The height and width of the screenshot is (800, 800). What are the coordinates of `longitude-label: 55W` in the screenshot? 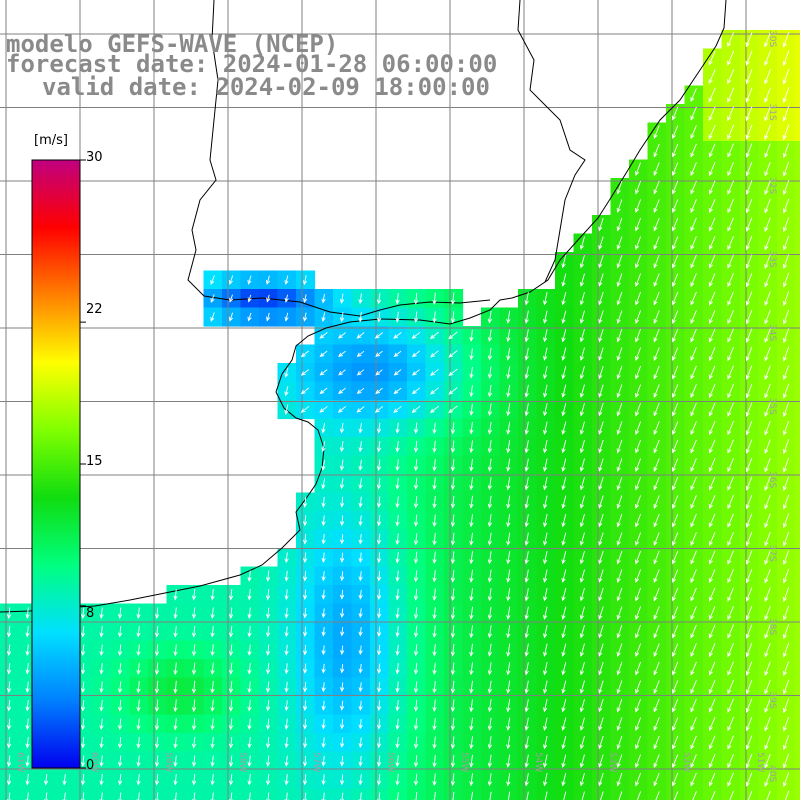 It's located at (464, 762).